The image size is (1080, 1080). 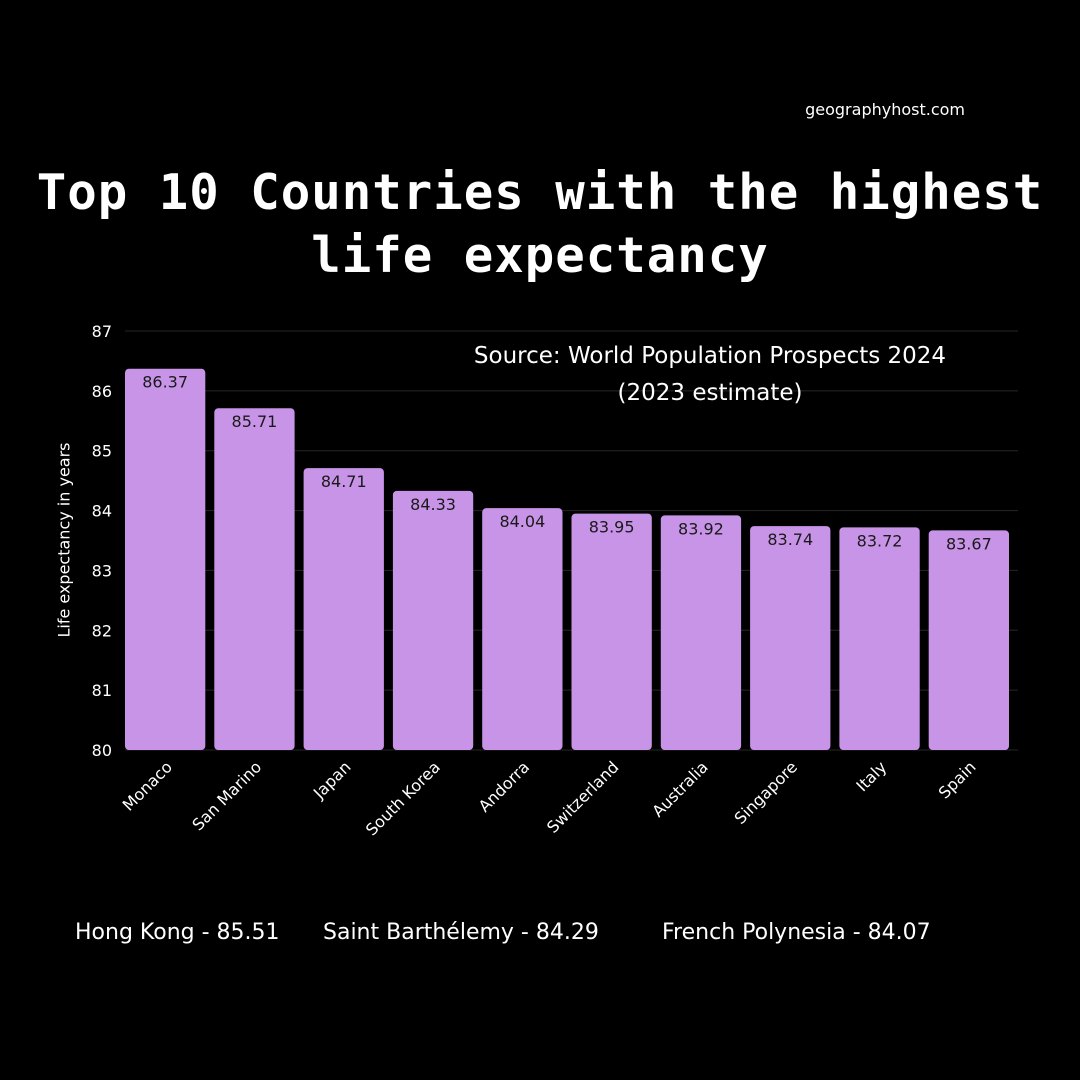 What do you see at coordinates (582, 796) in the screenshot?
I see `x-tick-label-switzerland: Switzerland` at bounding box center [582, 796].